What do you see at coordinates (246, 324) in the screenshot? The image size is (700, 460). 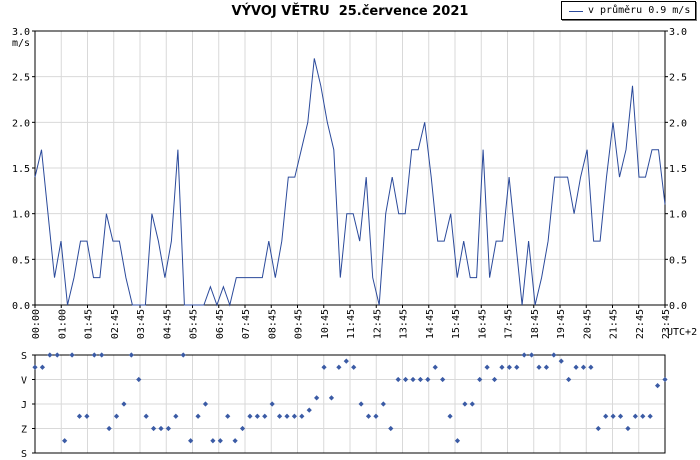 I see `x-tick-label: 07:45` at bounding box center [246, 324].